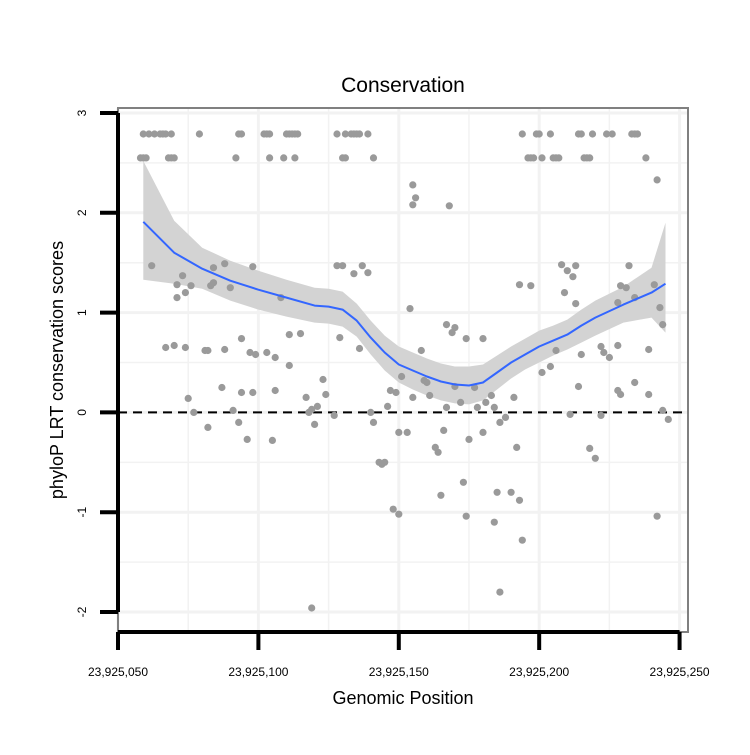 The image size is (750, 755). I want to click on x-tick-label: 23,925,200, so click(539, 672).